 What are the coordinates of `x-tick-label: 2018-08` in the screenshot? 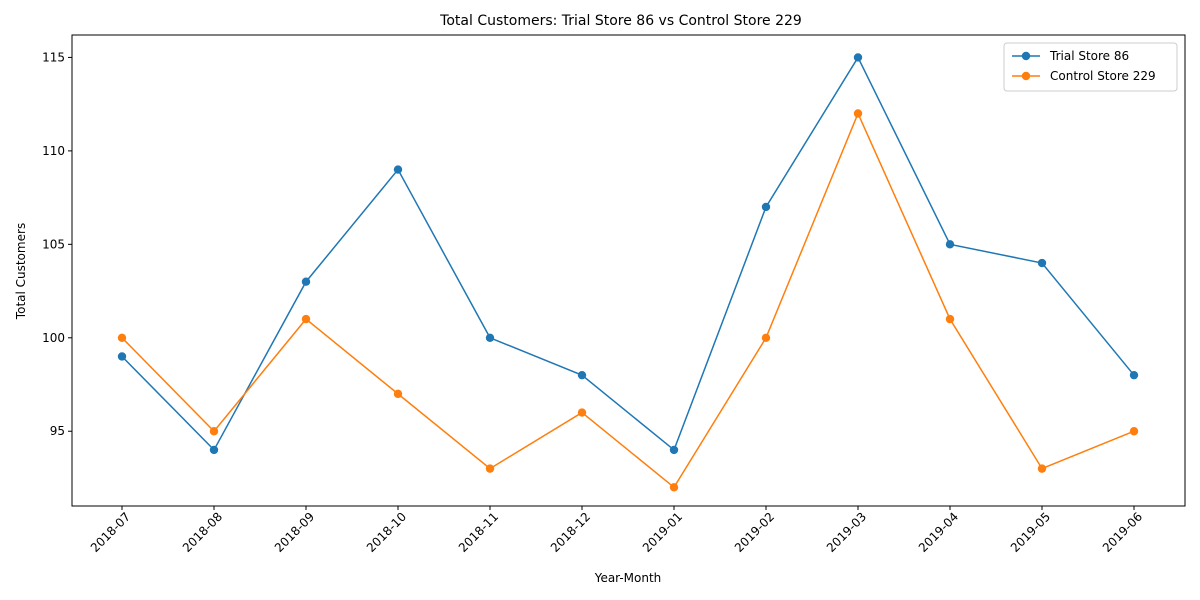 It's located at (202, 532).